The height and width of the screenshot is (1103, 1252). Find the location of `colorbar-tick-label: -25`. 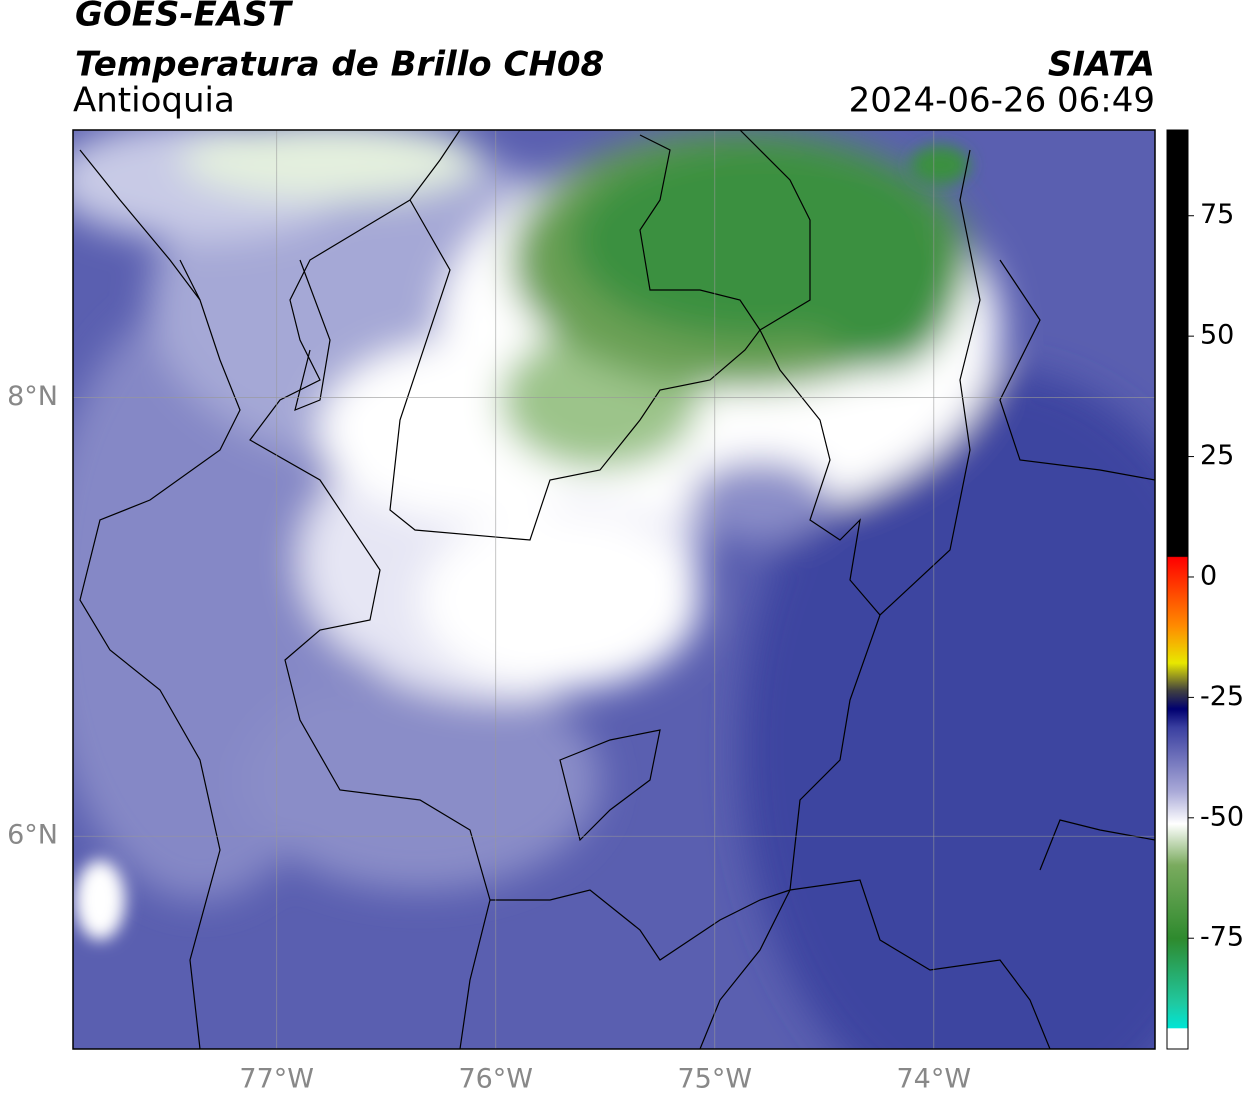

colorbar-tick-label: -25 is located at coordinates (1222, 696).